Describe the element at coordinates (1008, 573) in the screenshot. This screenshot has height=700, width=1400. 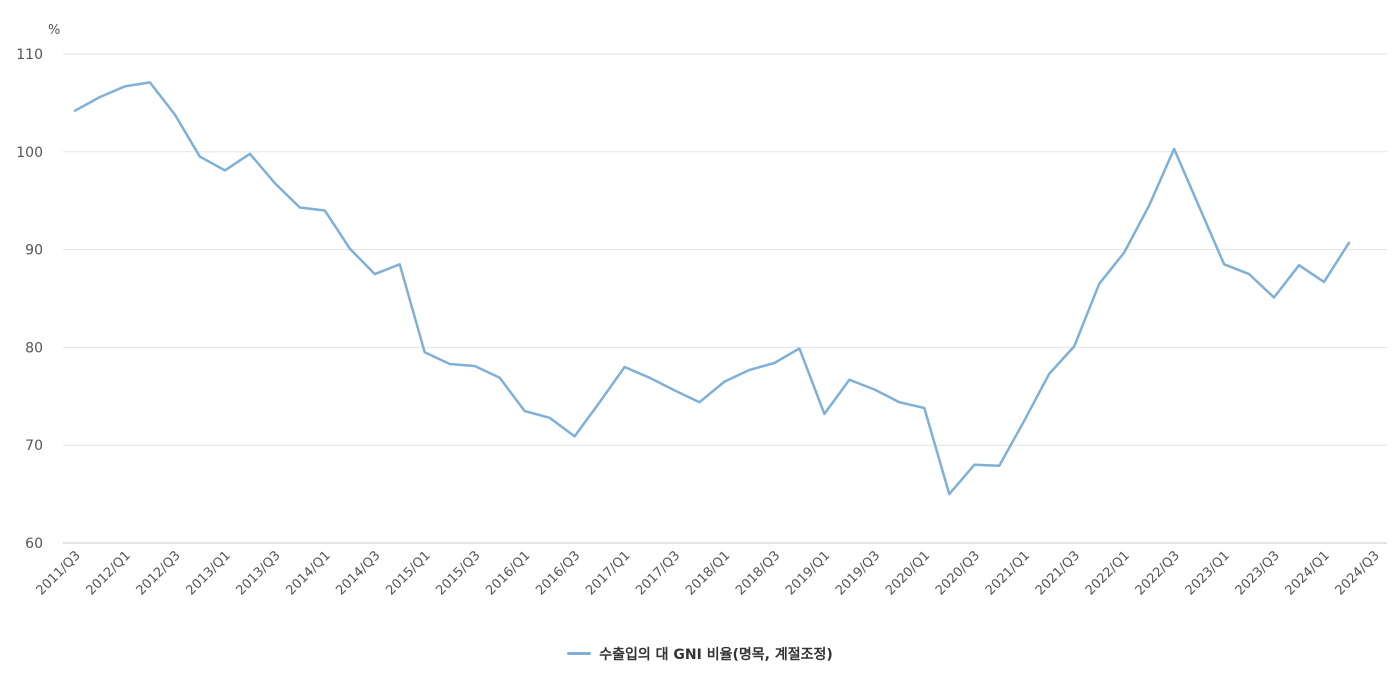
I see `x-tick-label: 2021/Q1` at that location.